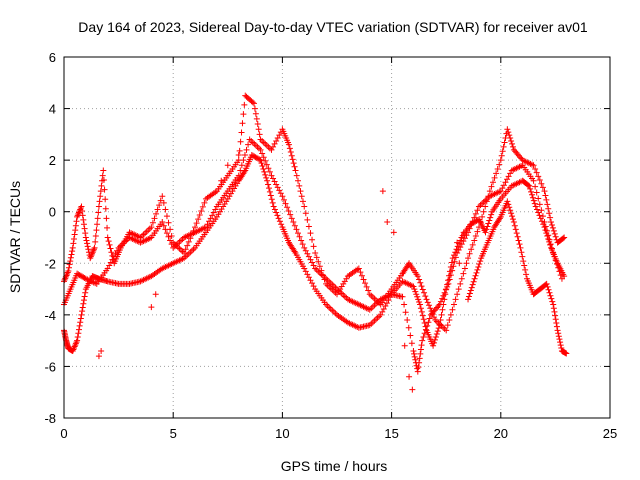 This screenshot has width=640, height=480. What do you see at coordinates (282, 433) in the screenshot?
I see `x-tick-label: 10` at bounding box center [282, 433].